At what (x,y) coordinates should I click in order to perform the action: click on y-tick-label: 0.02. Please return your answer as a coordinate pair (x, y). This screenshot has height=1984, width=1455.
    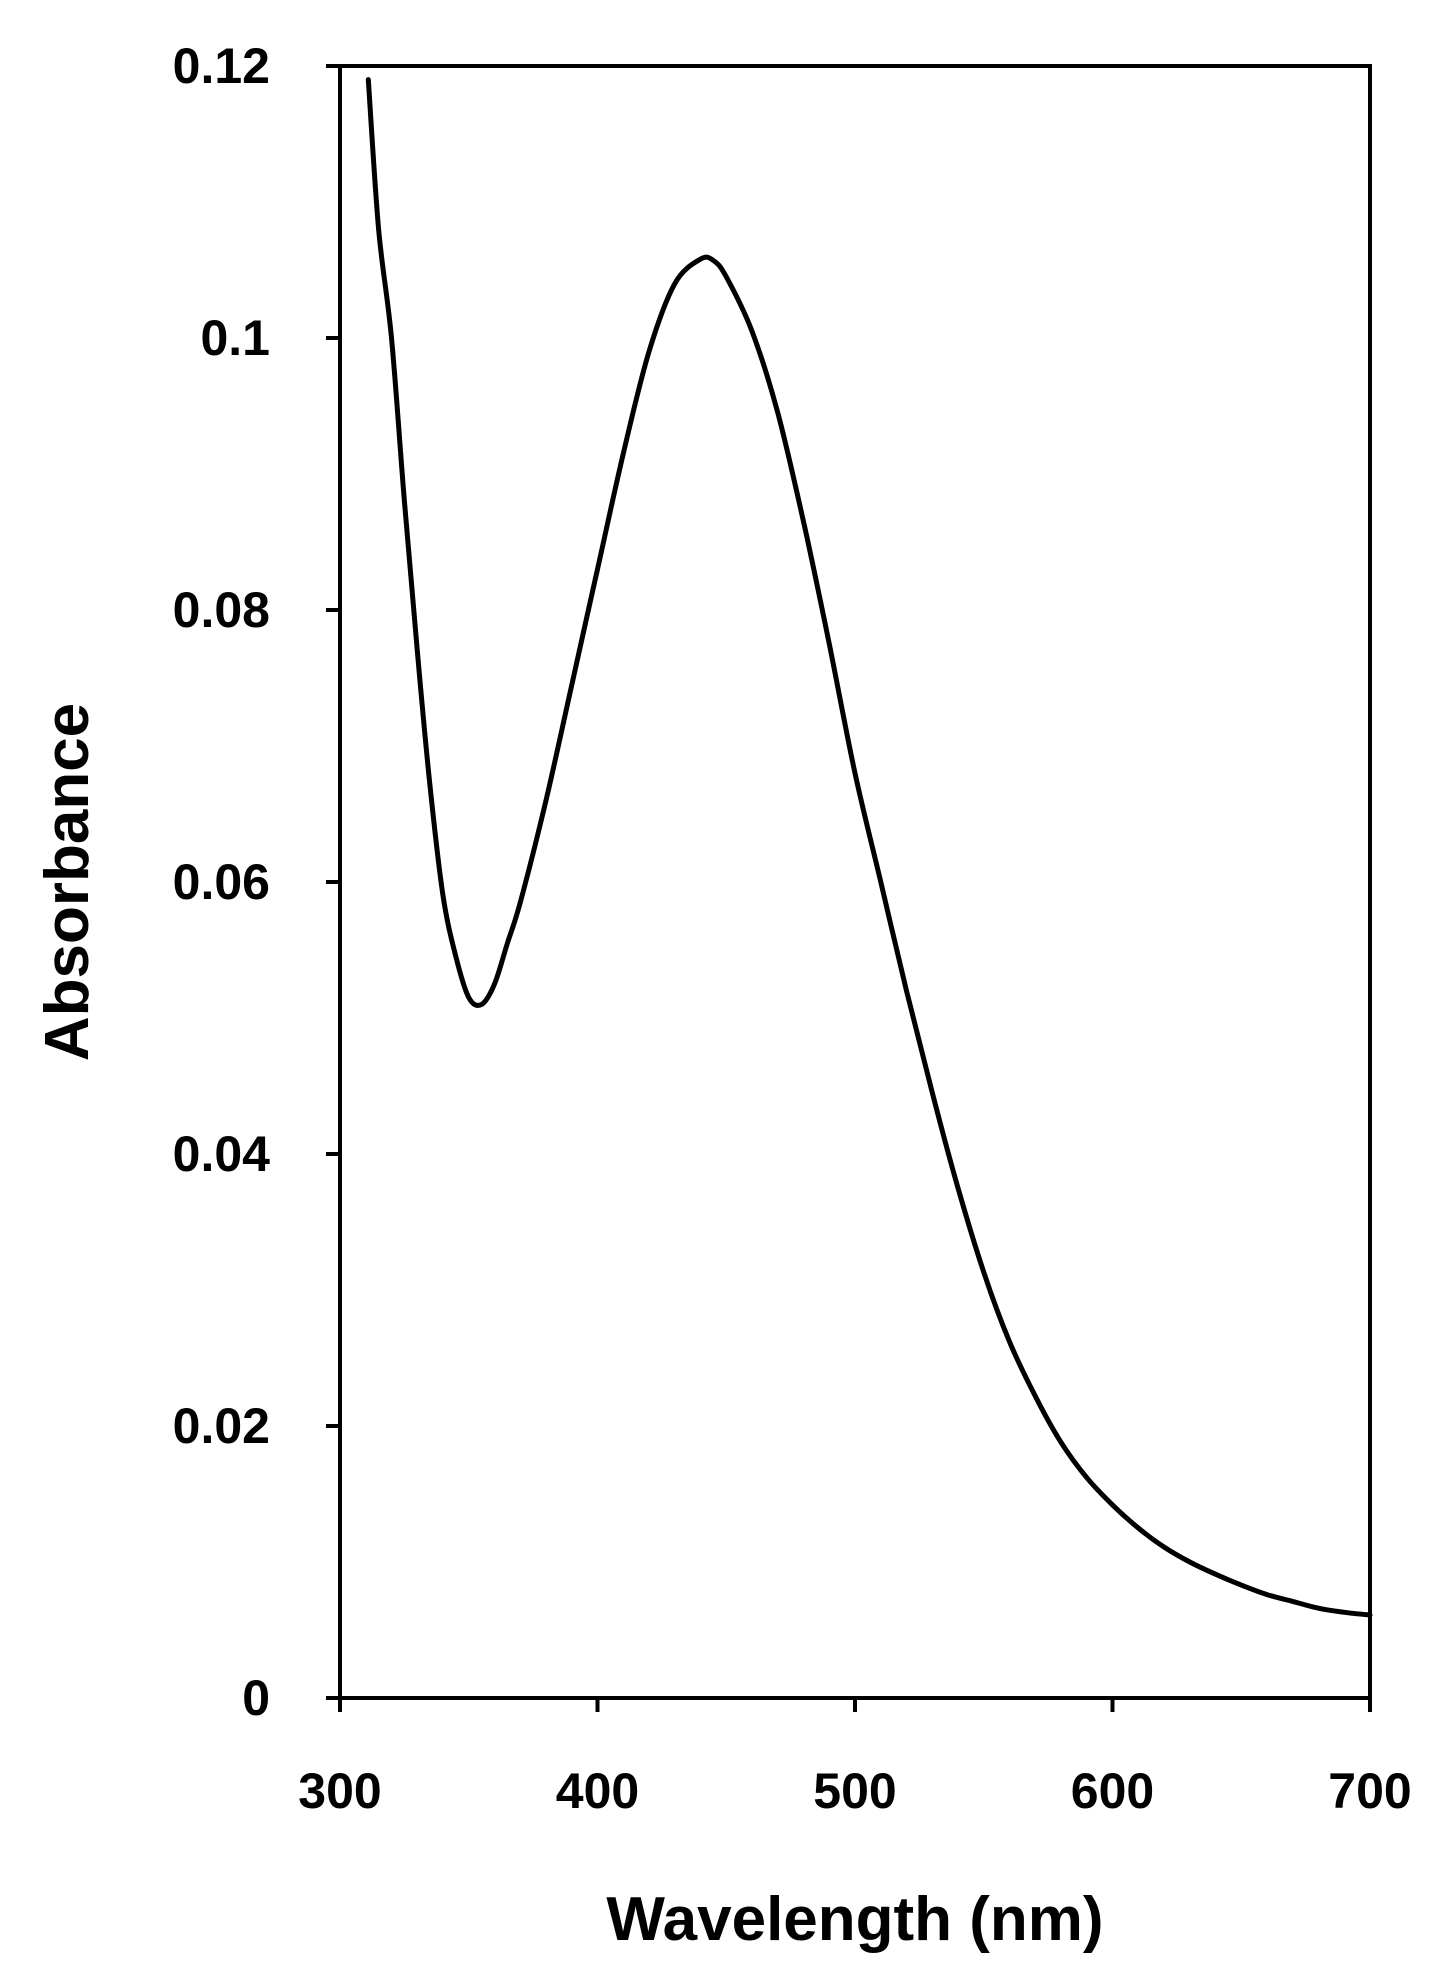
    Looking at the image, I should click on (221, 1426).